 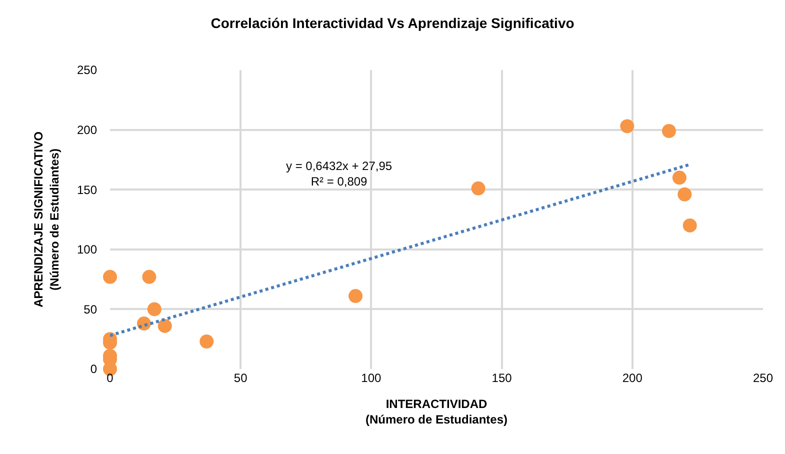 What do you see at coordinates (392, 22) in the screenshot?
I see `chart-title: Correlación Interactividad Vs Aprendizaje Significativo` at bounding box center [392, 22].